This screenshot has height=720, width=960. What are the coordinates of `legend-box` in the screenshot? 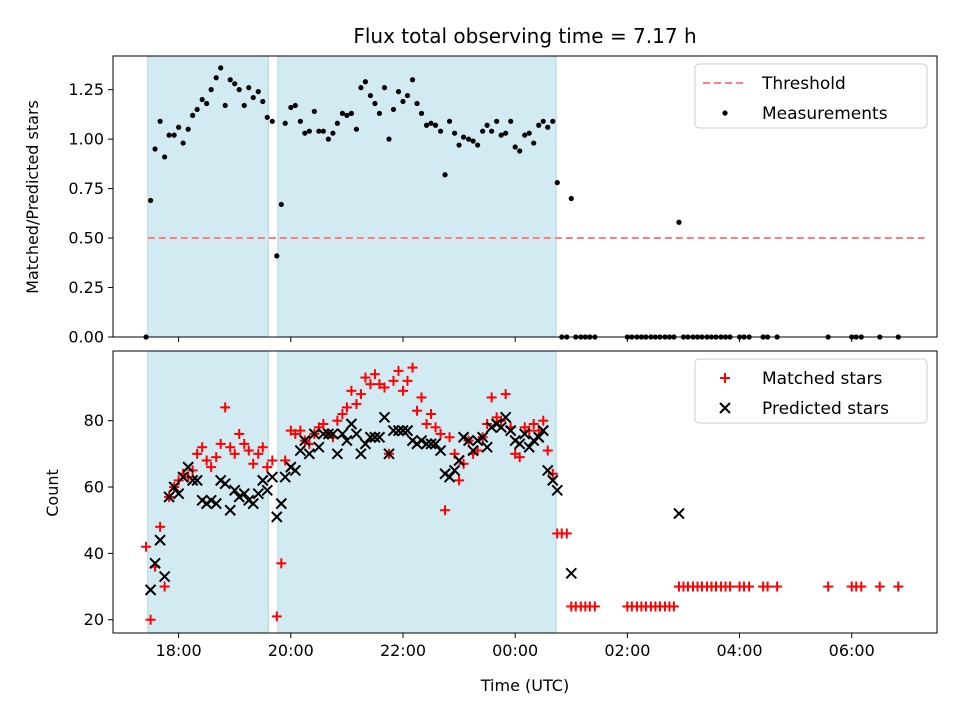 It's located at (811, 391).